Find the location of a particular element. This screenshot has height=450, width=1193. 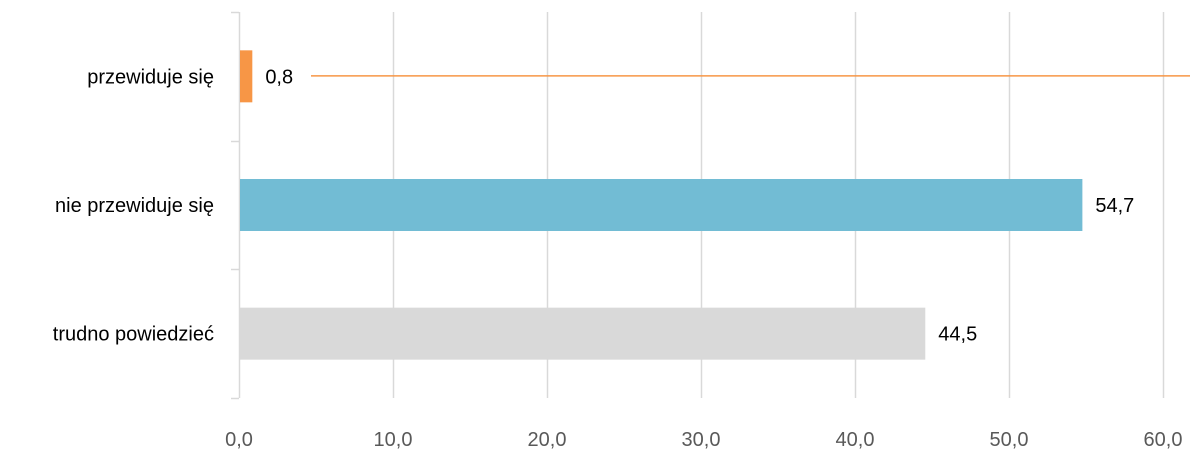

x-tick-label: 10,0 is located at coordinates (393, 439).